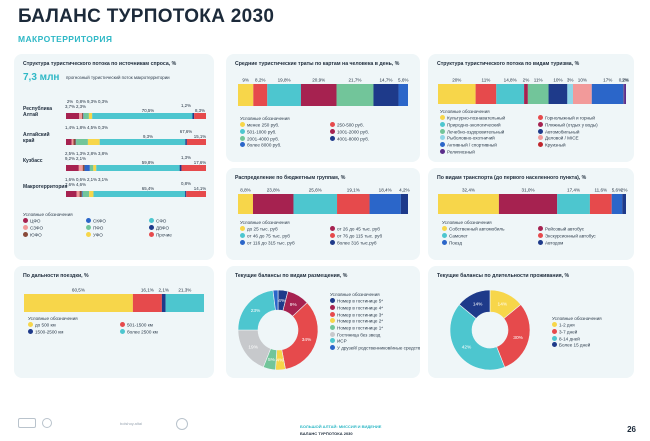  I want to click on tourism-types-legend-item: Природно-экологический, so click(487, 125).